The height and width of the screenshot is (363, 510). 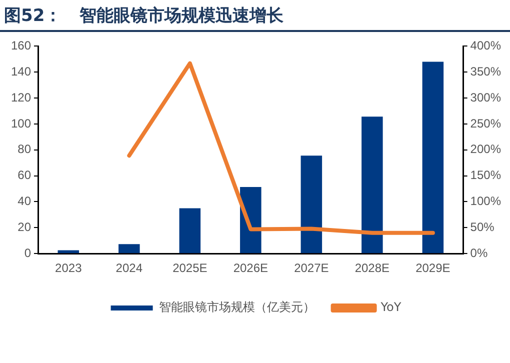 What do you see at coordinates (486, 45) in the screenshot?
I see `y2-tick-label: 400%` at bounding box center [486, 45].